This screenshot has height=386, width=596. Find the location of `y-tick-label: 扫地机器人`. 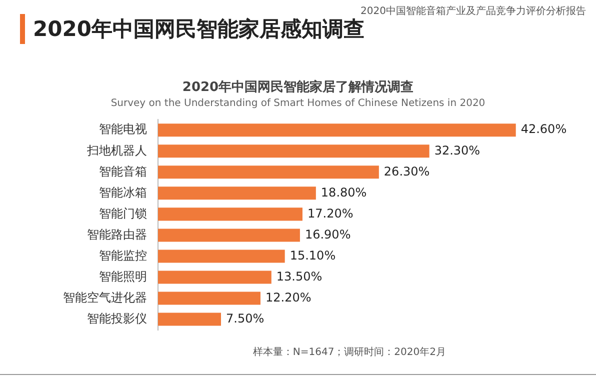

y-tick-label: 扫地机器人 is located at coordinates (116, 150).